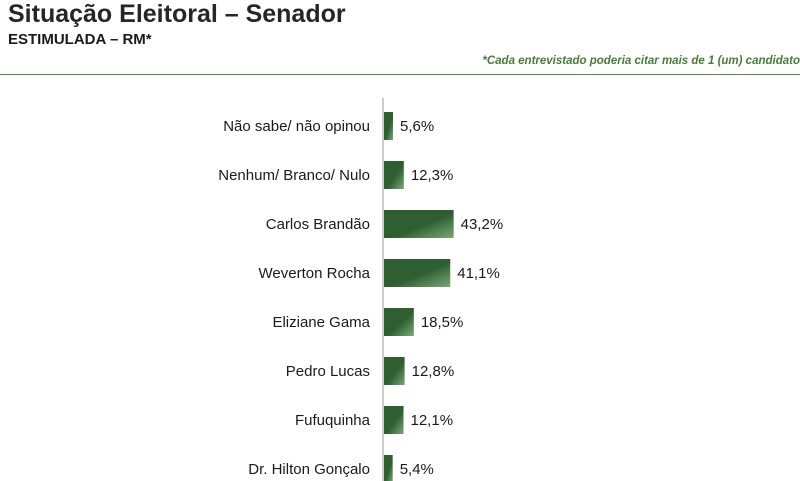 The height and width of the screenshot is (481, 800). I want to click on value-label: 41,1%, so click(478, 273).